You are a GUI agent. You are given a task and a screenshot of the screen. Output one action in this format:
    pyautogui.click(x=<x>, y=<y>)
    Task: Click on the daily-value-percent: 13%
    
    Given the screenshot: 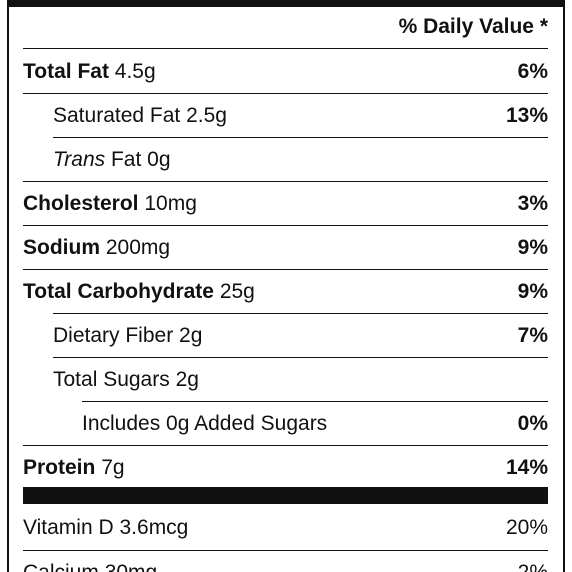 What is the action you would take?
    pyautogui.click(x=526, y=115)
    